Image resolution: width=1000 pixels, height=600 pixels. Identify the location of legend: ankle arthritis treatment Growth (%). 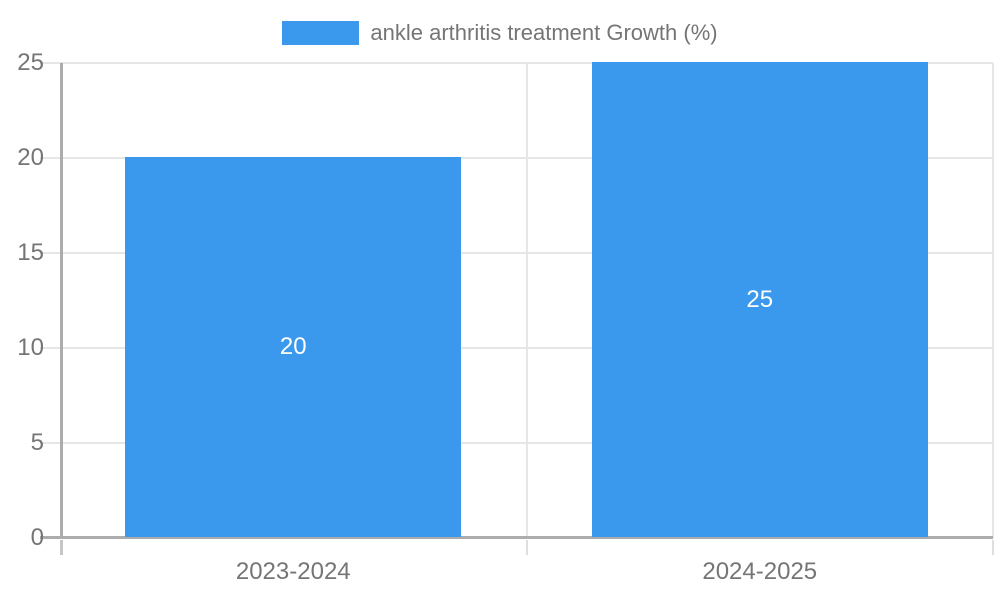
(500, 33).